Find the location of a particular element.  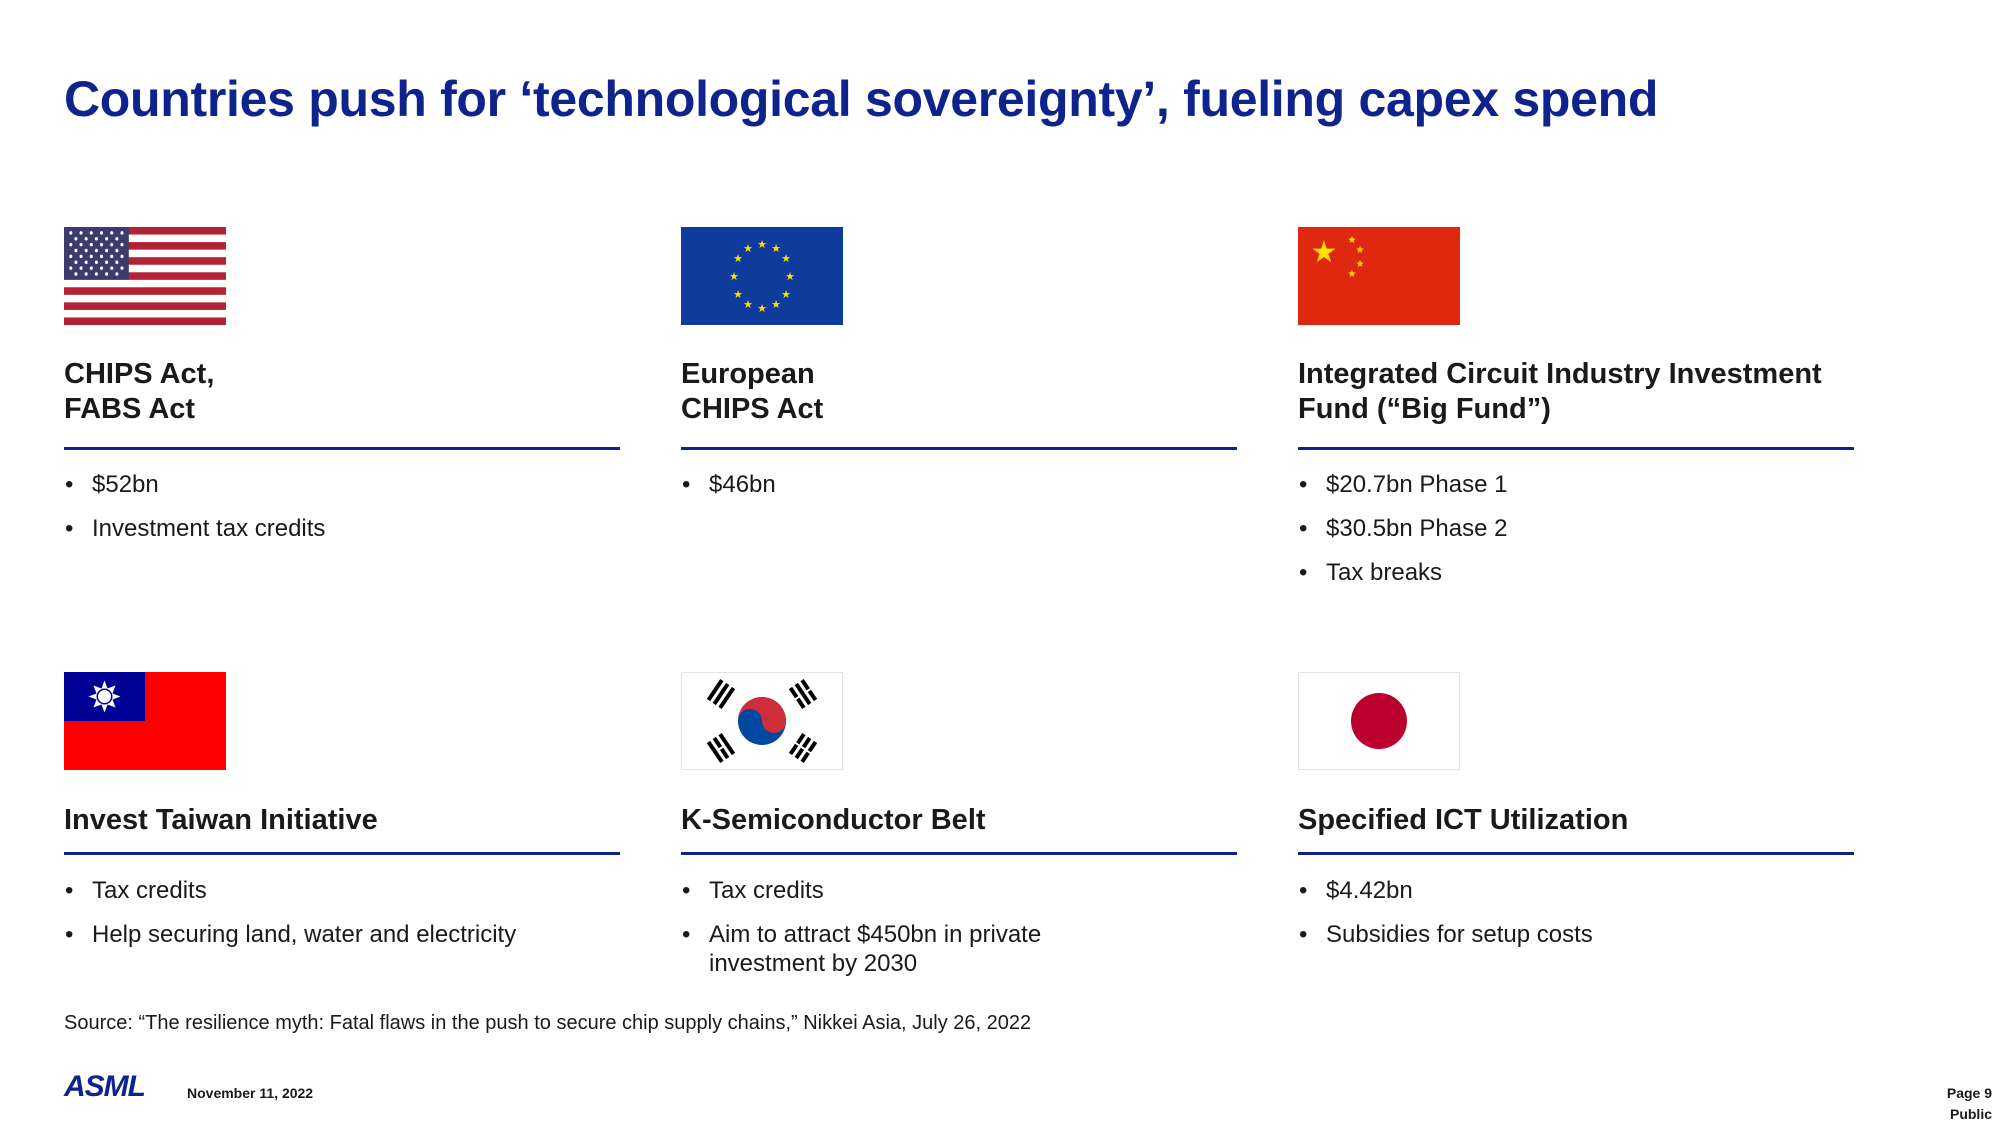

eu-flag-icon: ★ ★★ ★★★ ★★★ ★★★ is located at coordinates (762, 276).